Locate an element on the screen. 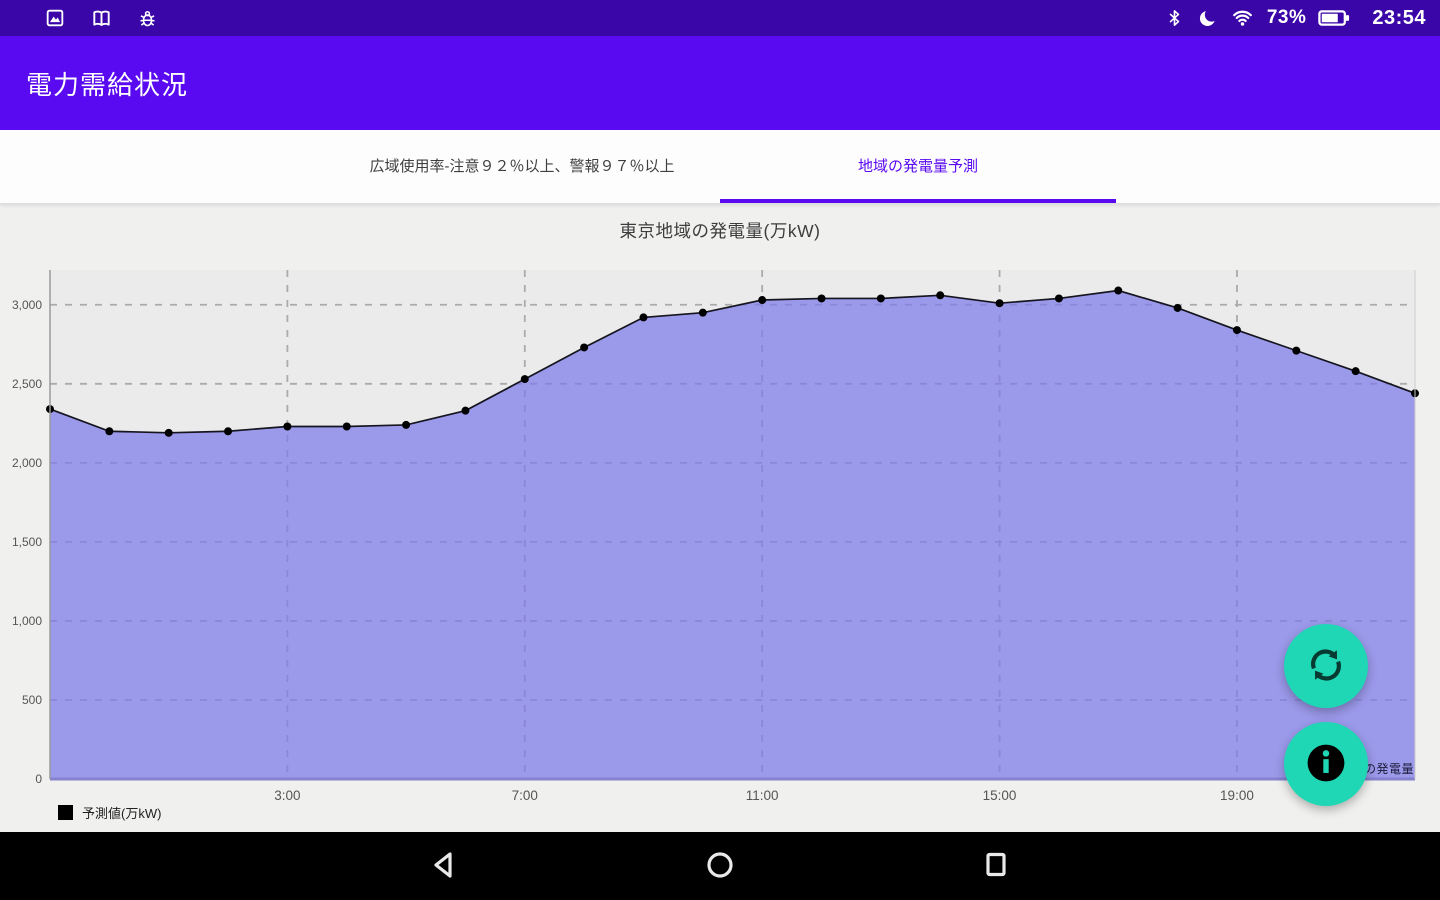 This screenshot has height=900, width=1440. tab-generation-forecast-label: 地域の発電量予測 is located at coordinates (917, 166).